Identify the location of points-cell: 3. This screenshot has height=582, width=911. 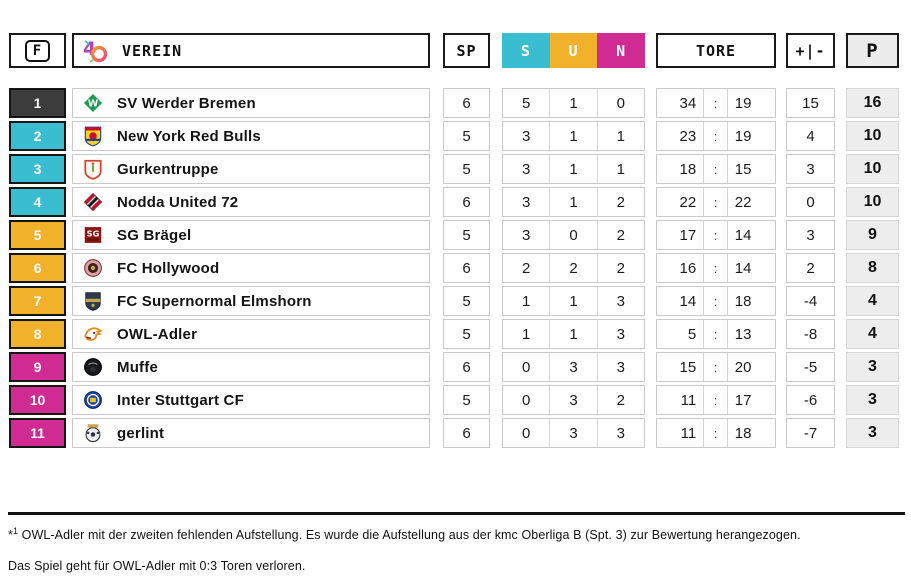
(872, 400).